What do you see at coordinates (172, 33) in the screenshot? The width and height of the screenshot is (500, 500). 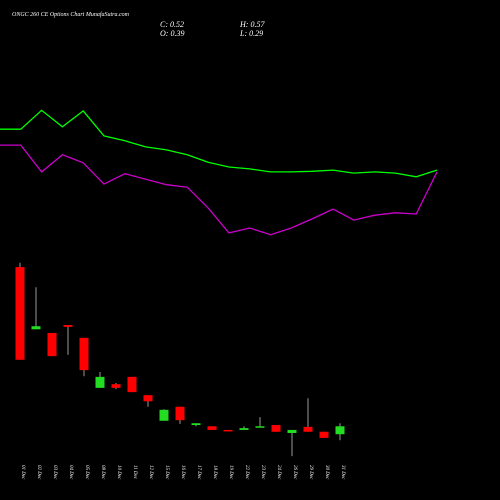 I see `open-label: O: 0.39` at bounding box center [172, 33].